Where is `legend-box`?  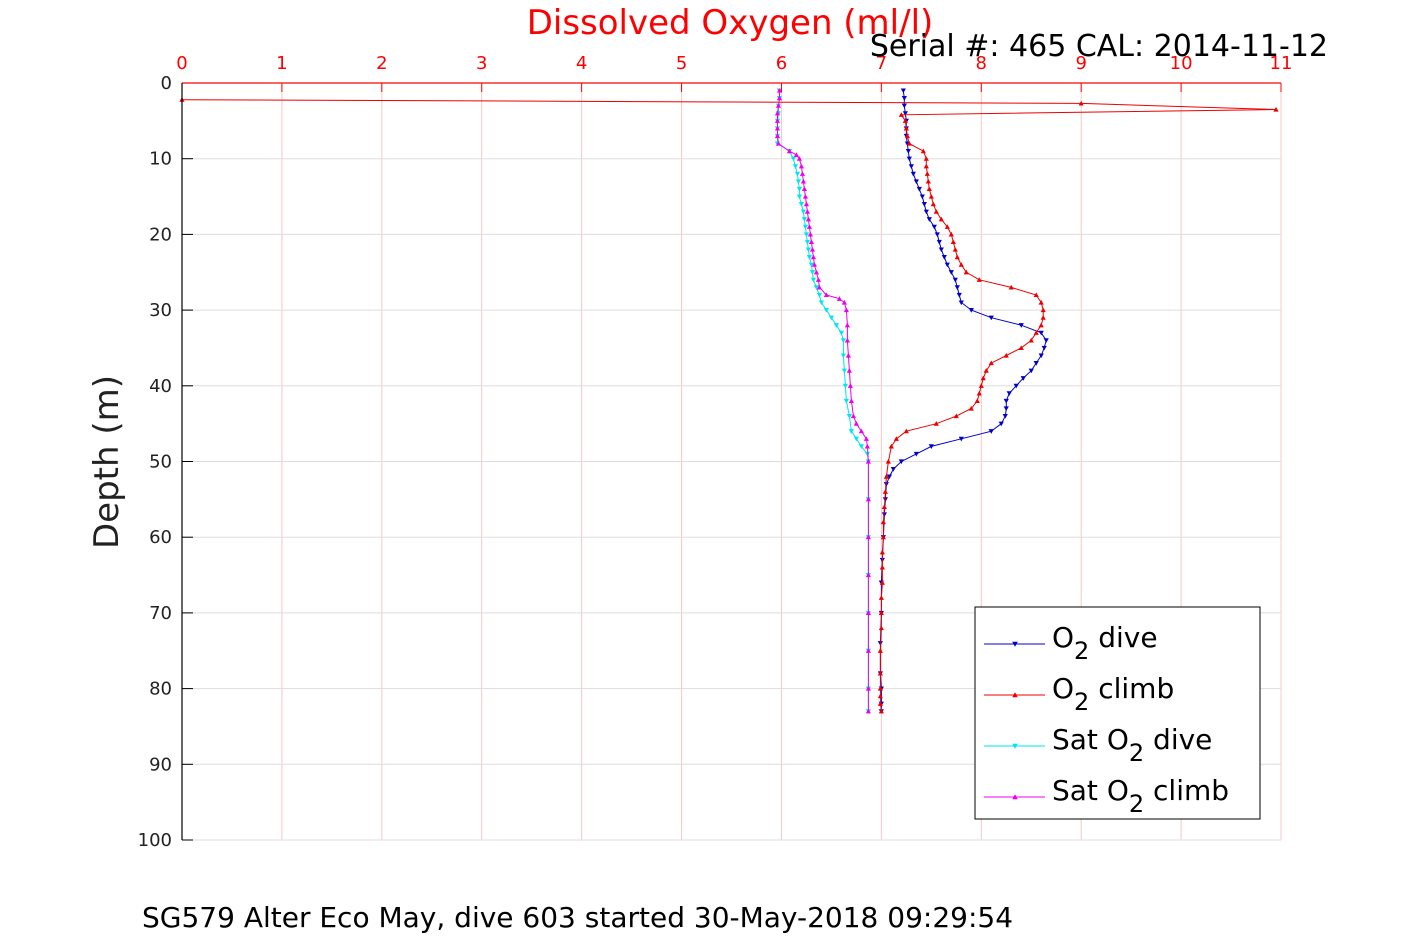
legend-box is located at coordinates (1117, 713).